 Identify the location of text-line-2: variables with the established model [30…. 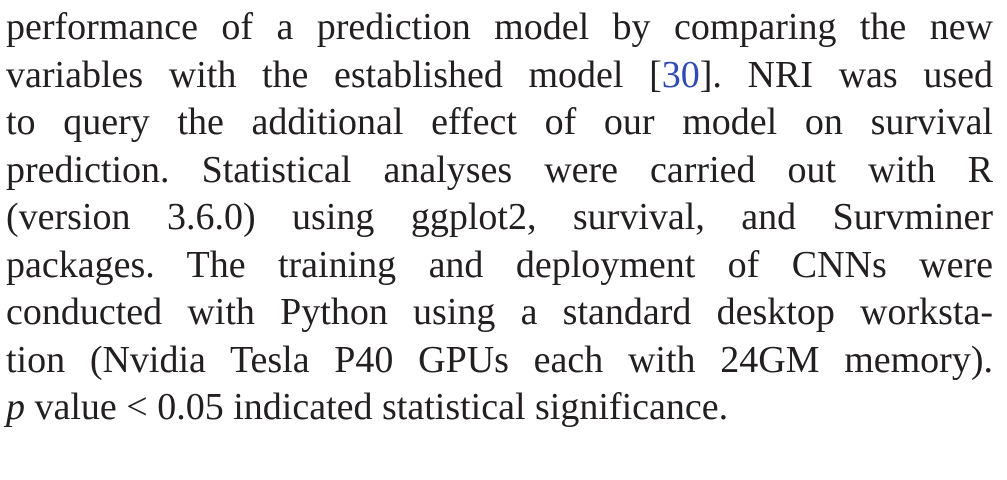
(499, 76).